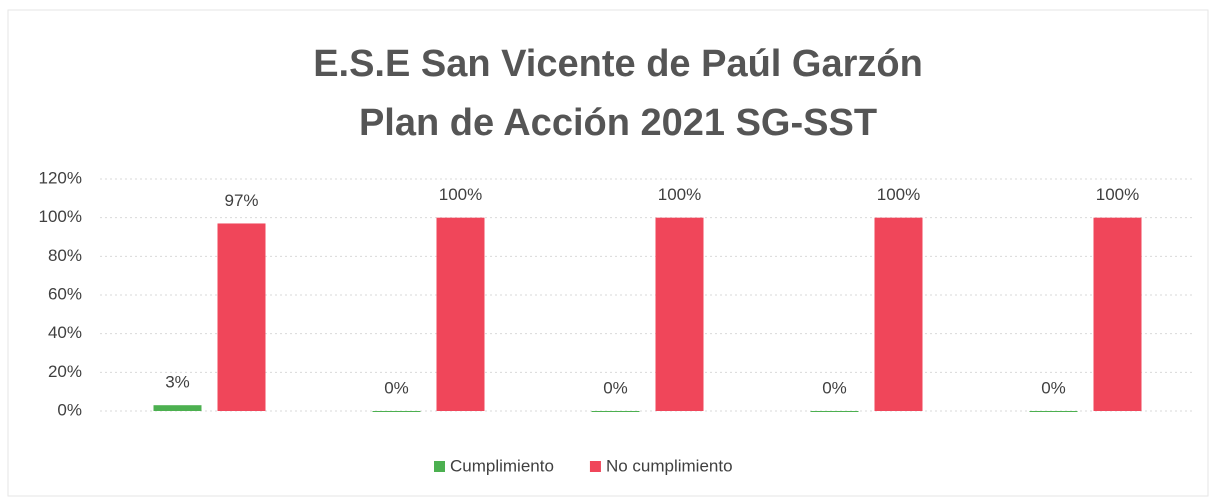 The width and height of the screenshot is (1216, 504). What do you see at coordinates (65, 255) in the screenshot?
I see `y-tick-label: 80%` at bounding box center [65, 255].